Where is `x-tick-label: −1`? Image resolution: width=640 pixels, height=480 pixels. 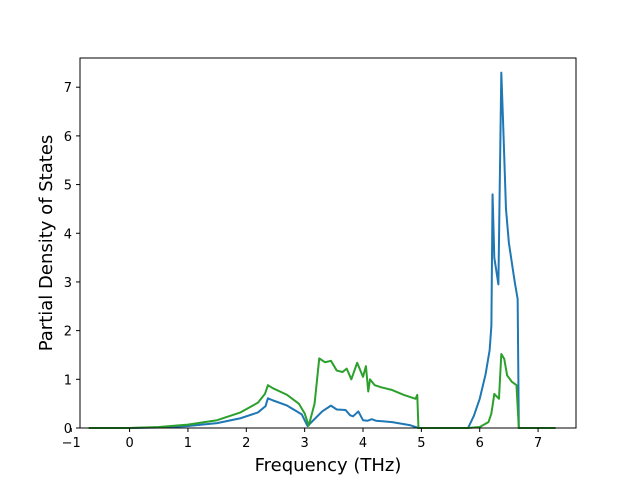
x-tick-label: −1 is located at coordinates (71, 443).